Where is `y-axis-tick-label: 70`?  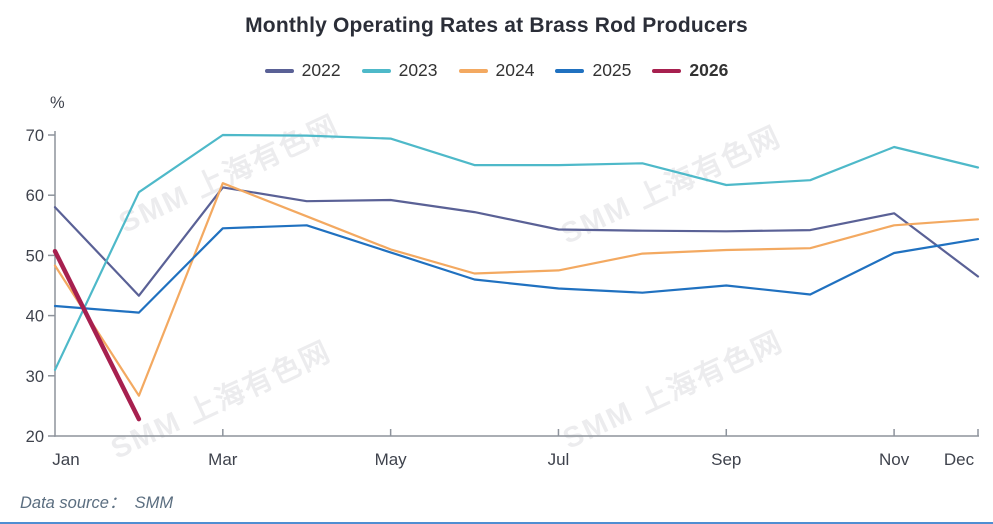 y-axis-tick-label: 70 is located at coordinates (35, 136).